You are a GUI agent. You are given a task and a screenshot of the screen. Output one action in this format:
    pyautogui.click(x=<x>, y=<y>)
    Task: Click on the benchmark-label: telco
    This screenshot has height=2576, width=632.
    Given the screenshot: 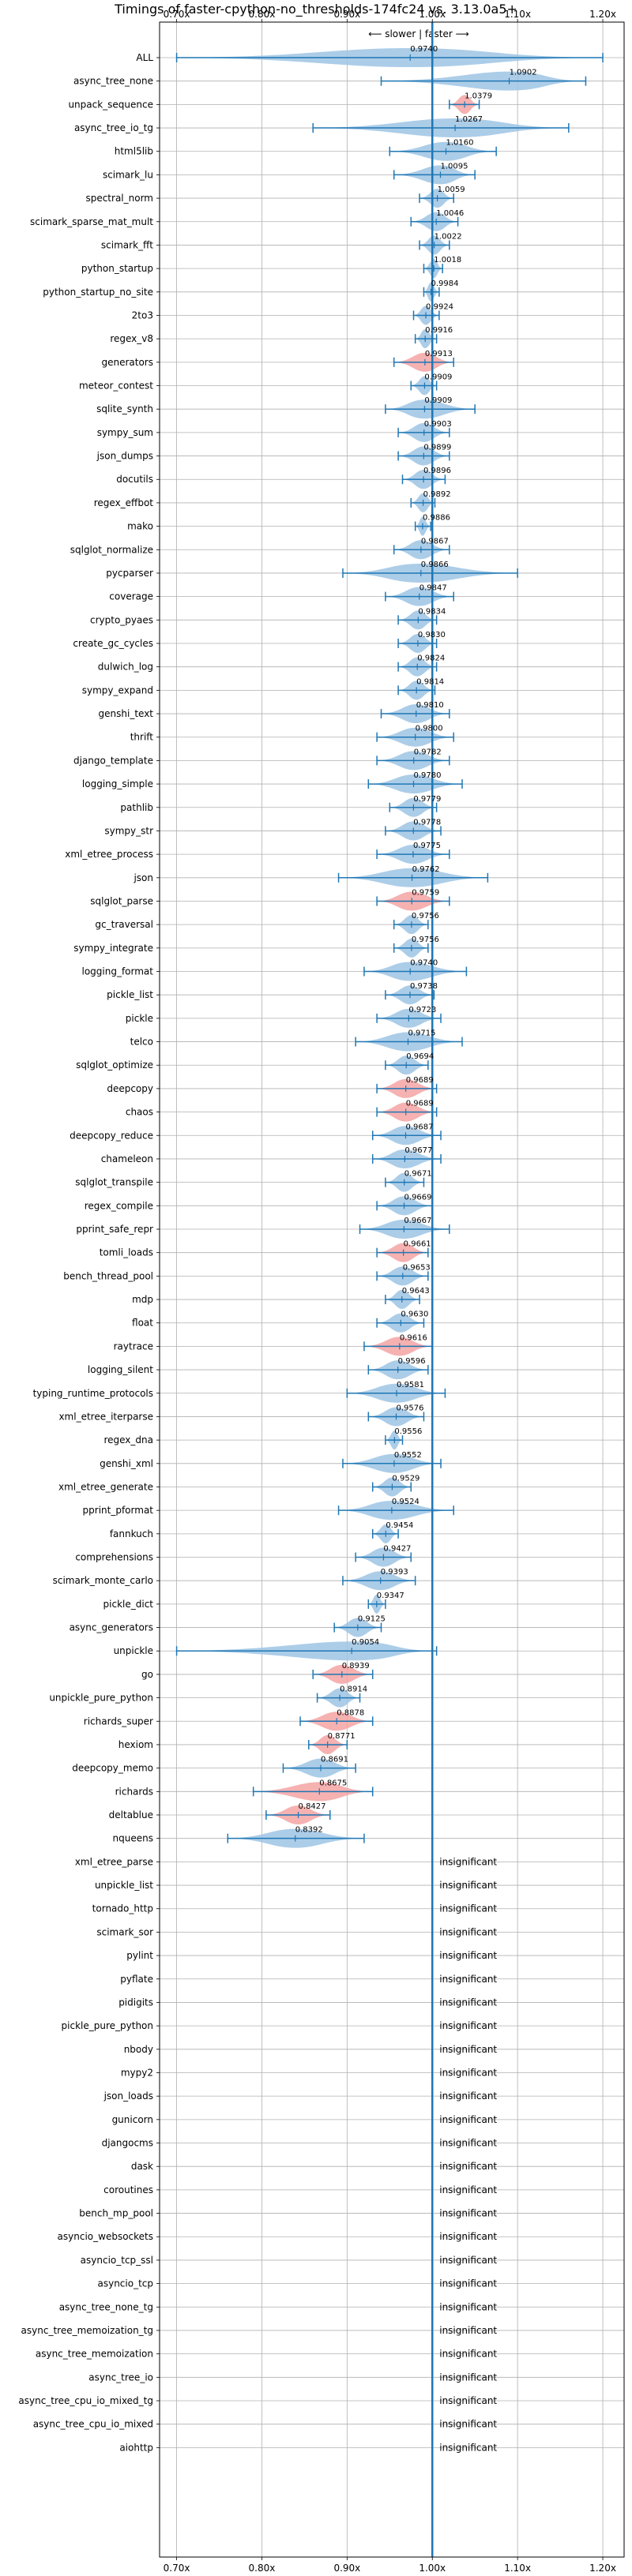 What is the action you would take?
    pyautogui.click(x=142, y=1042)
    